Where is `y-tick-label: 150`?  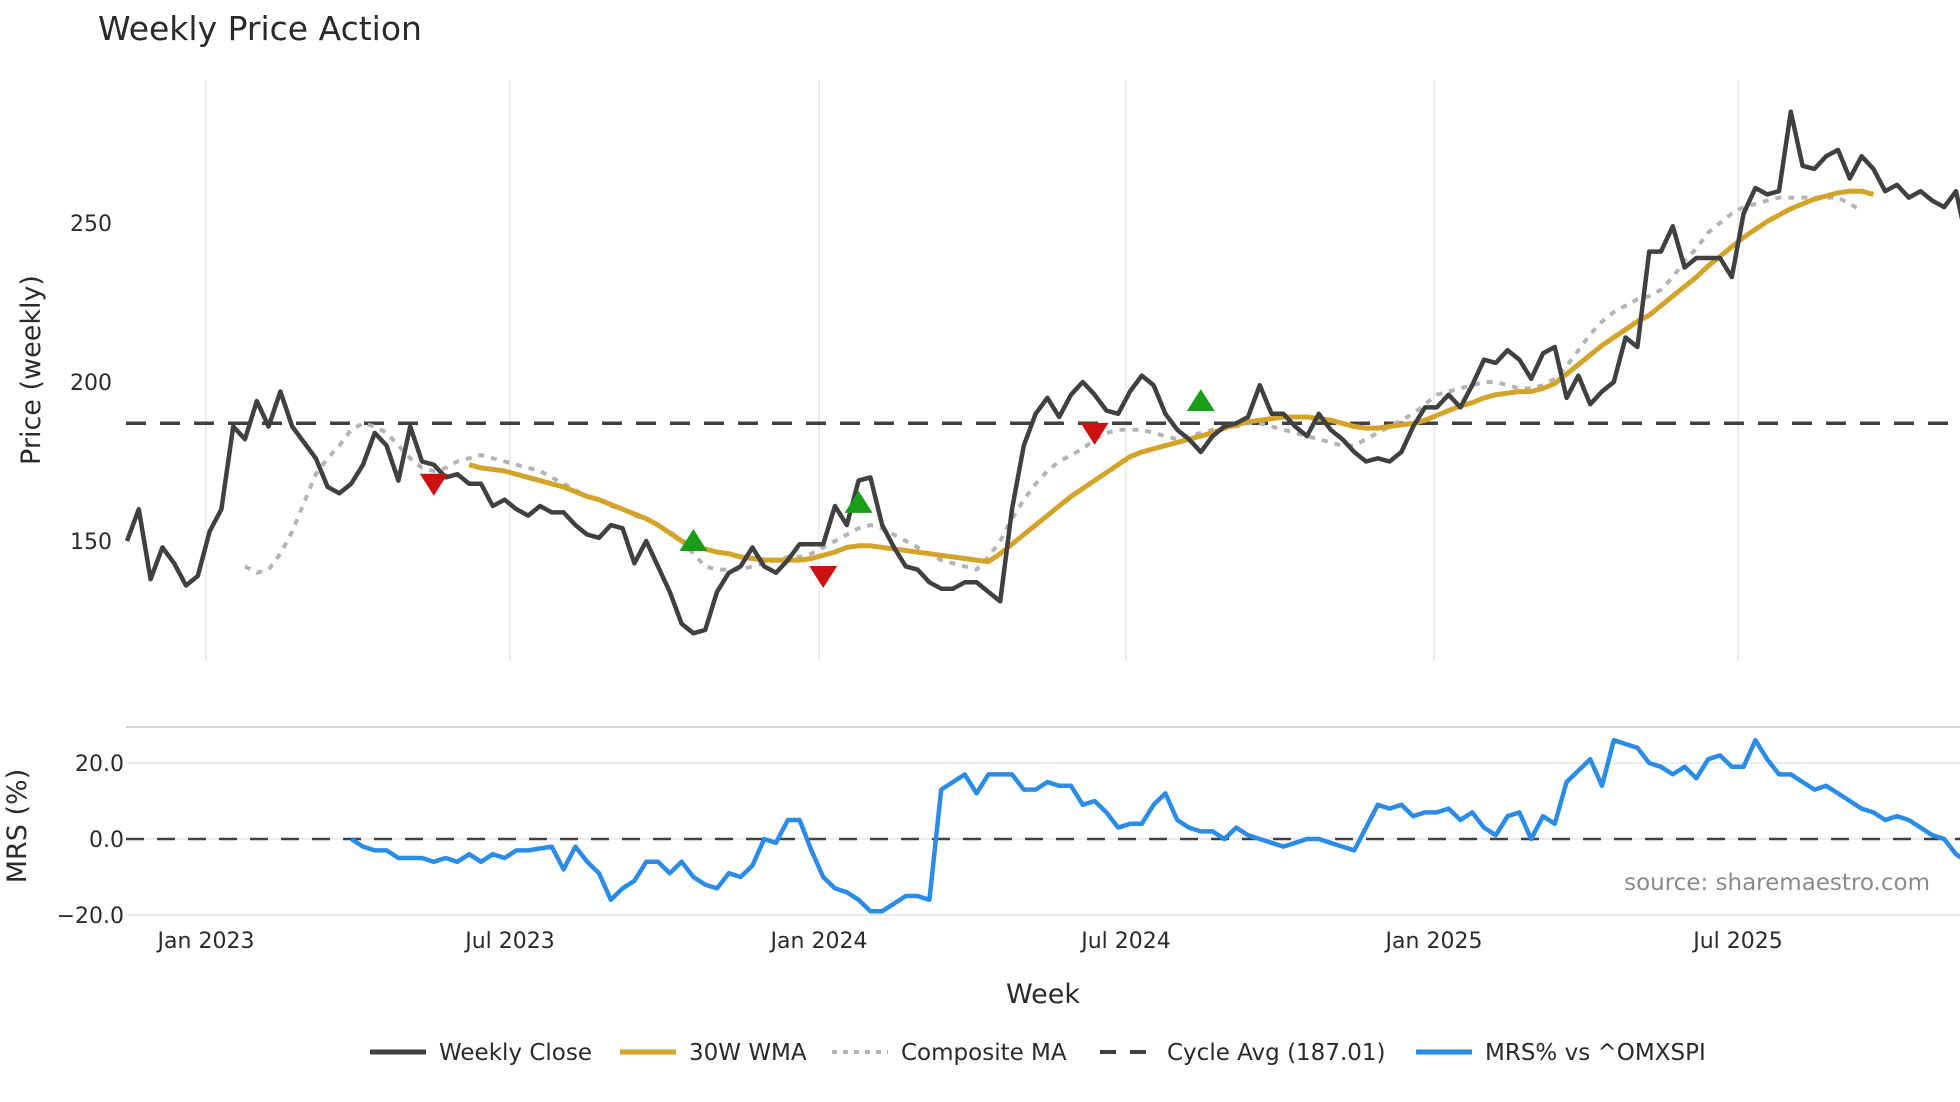
y-tick-label: 150 is located at coordinates (91, 542).